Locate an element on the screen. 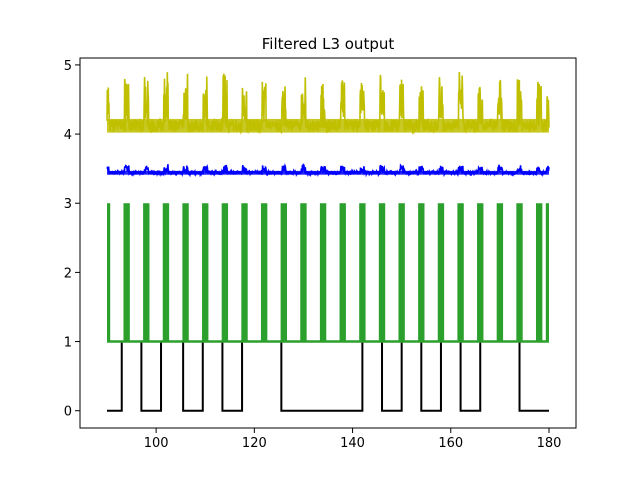 The width and height of the screenshot is (640, 480). x-axis: 100 120 140 160 180 is located at coordinates (353, 439).